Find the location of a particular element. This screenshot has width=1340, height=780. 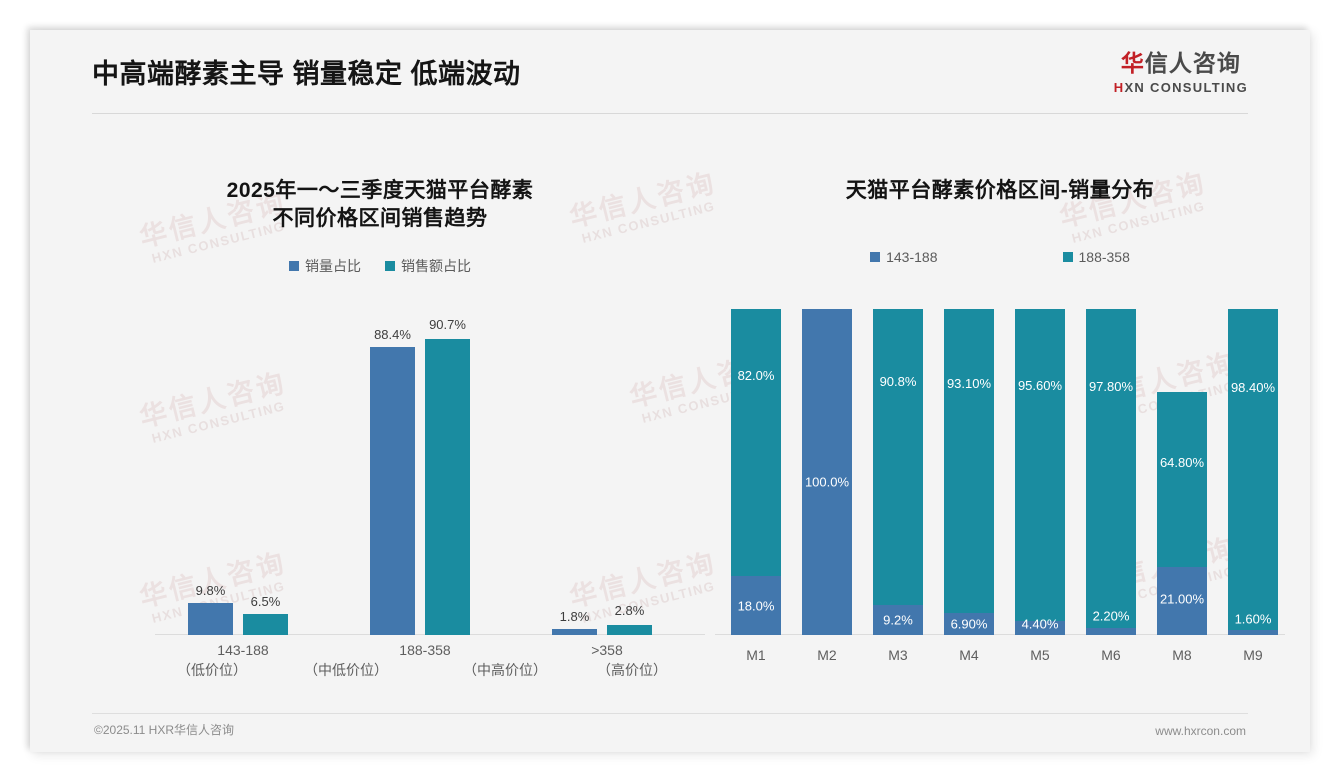

x-axis-line is located at coordinates (1000, 634).